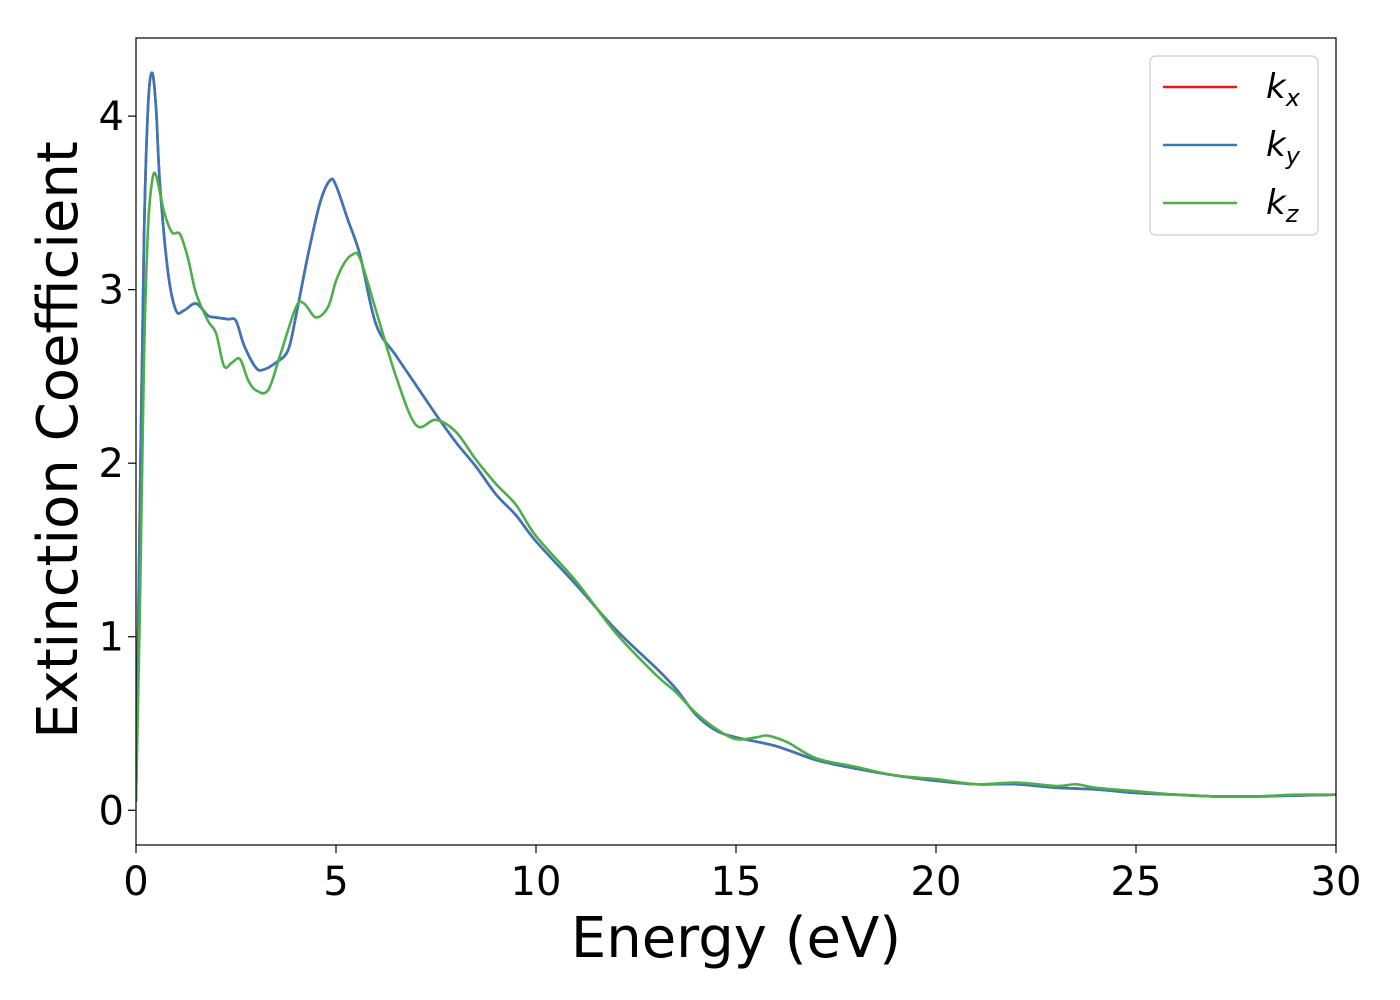  I want to click on legend-label-ky: ky, so click(1283, 147).